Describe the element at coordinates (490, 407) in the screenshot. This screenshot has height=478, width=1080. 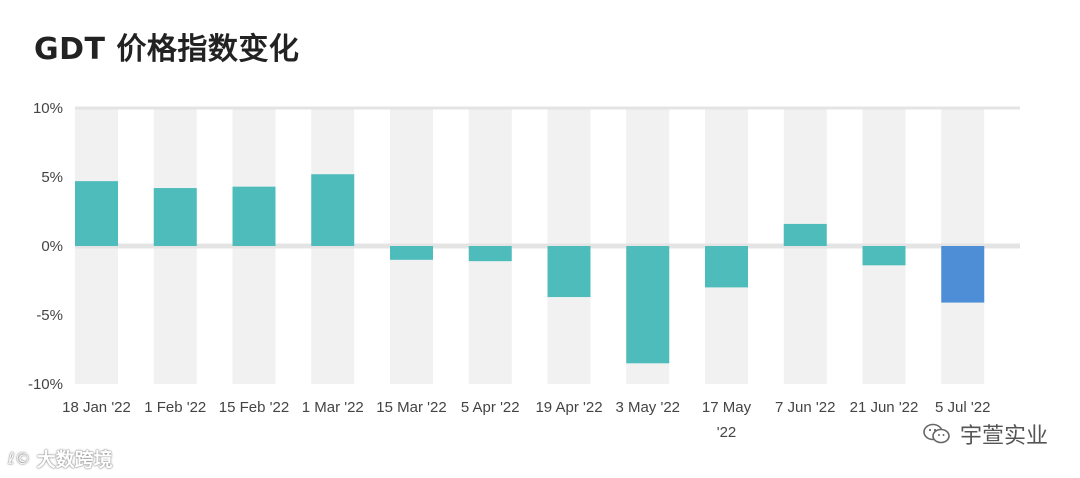
I see `x-tick-label: 5 Apr '22` at that location.